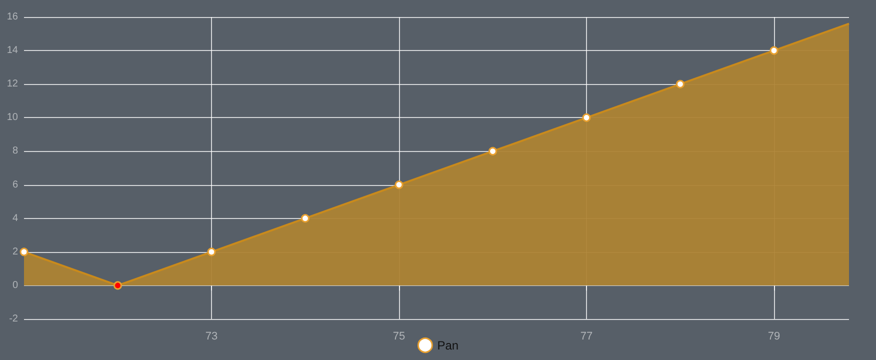  What do you see at coordinates (15, 252) in the screenshot?
I see `y-tick-label: 2` at bounding box center [15, 252].